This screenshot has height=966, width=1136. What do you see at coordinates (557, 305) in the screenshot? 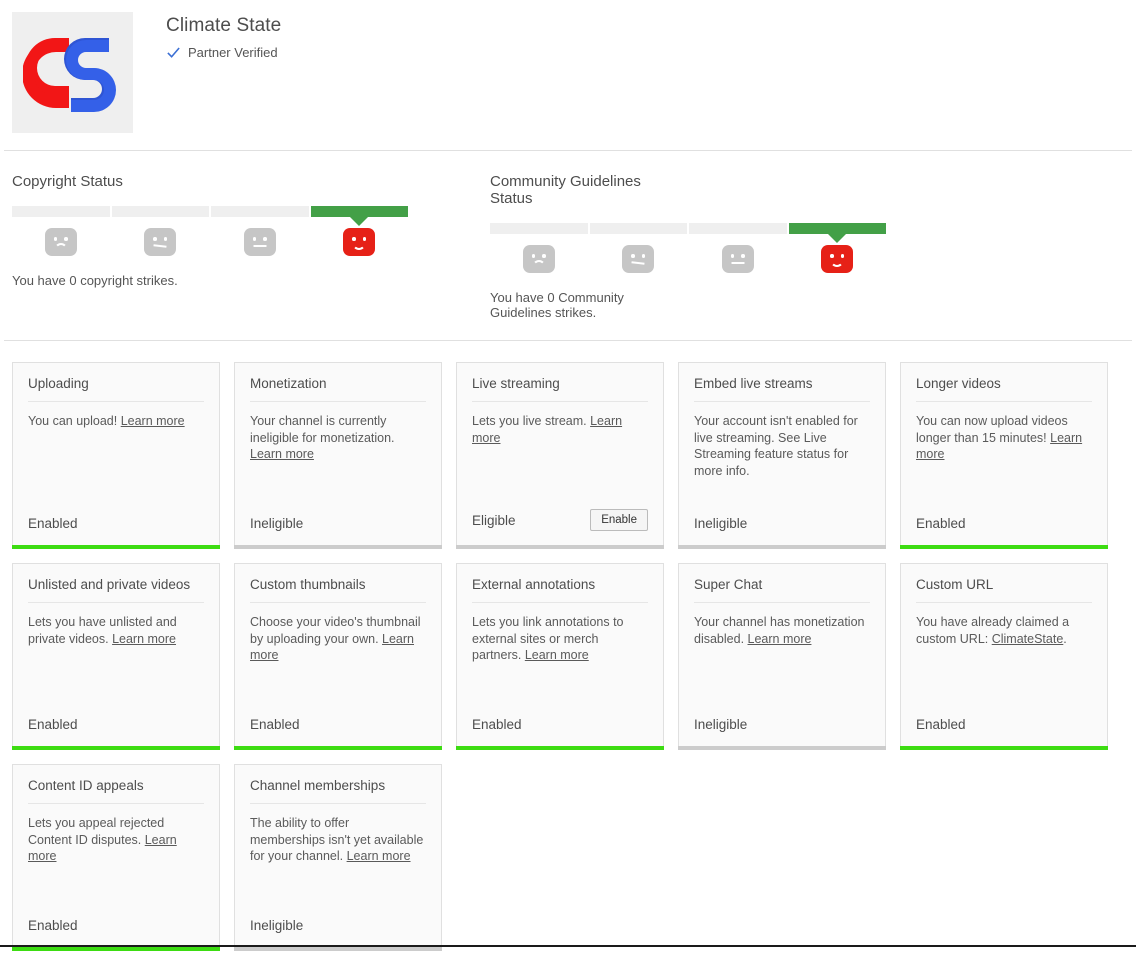
I see `community-guidelines-strikes-message: You have 0 Community Guidelines strikes.` at bounding box center [557, 305].